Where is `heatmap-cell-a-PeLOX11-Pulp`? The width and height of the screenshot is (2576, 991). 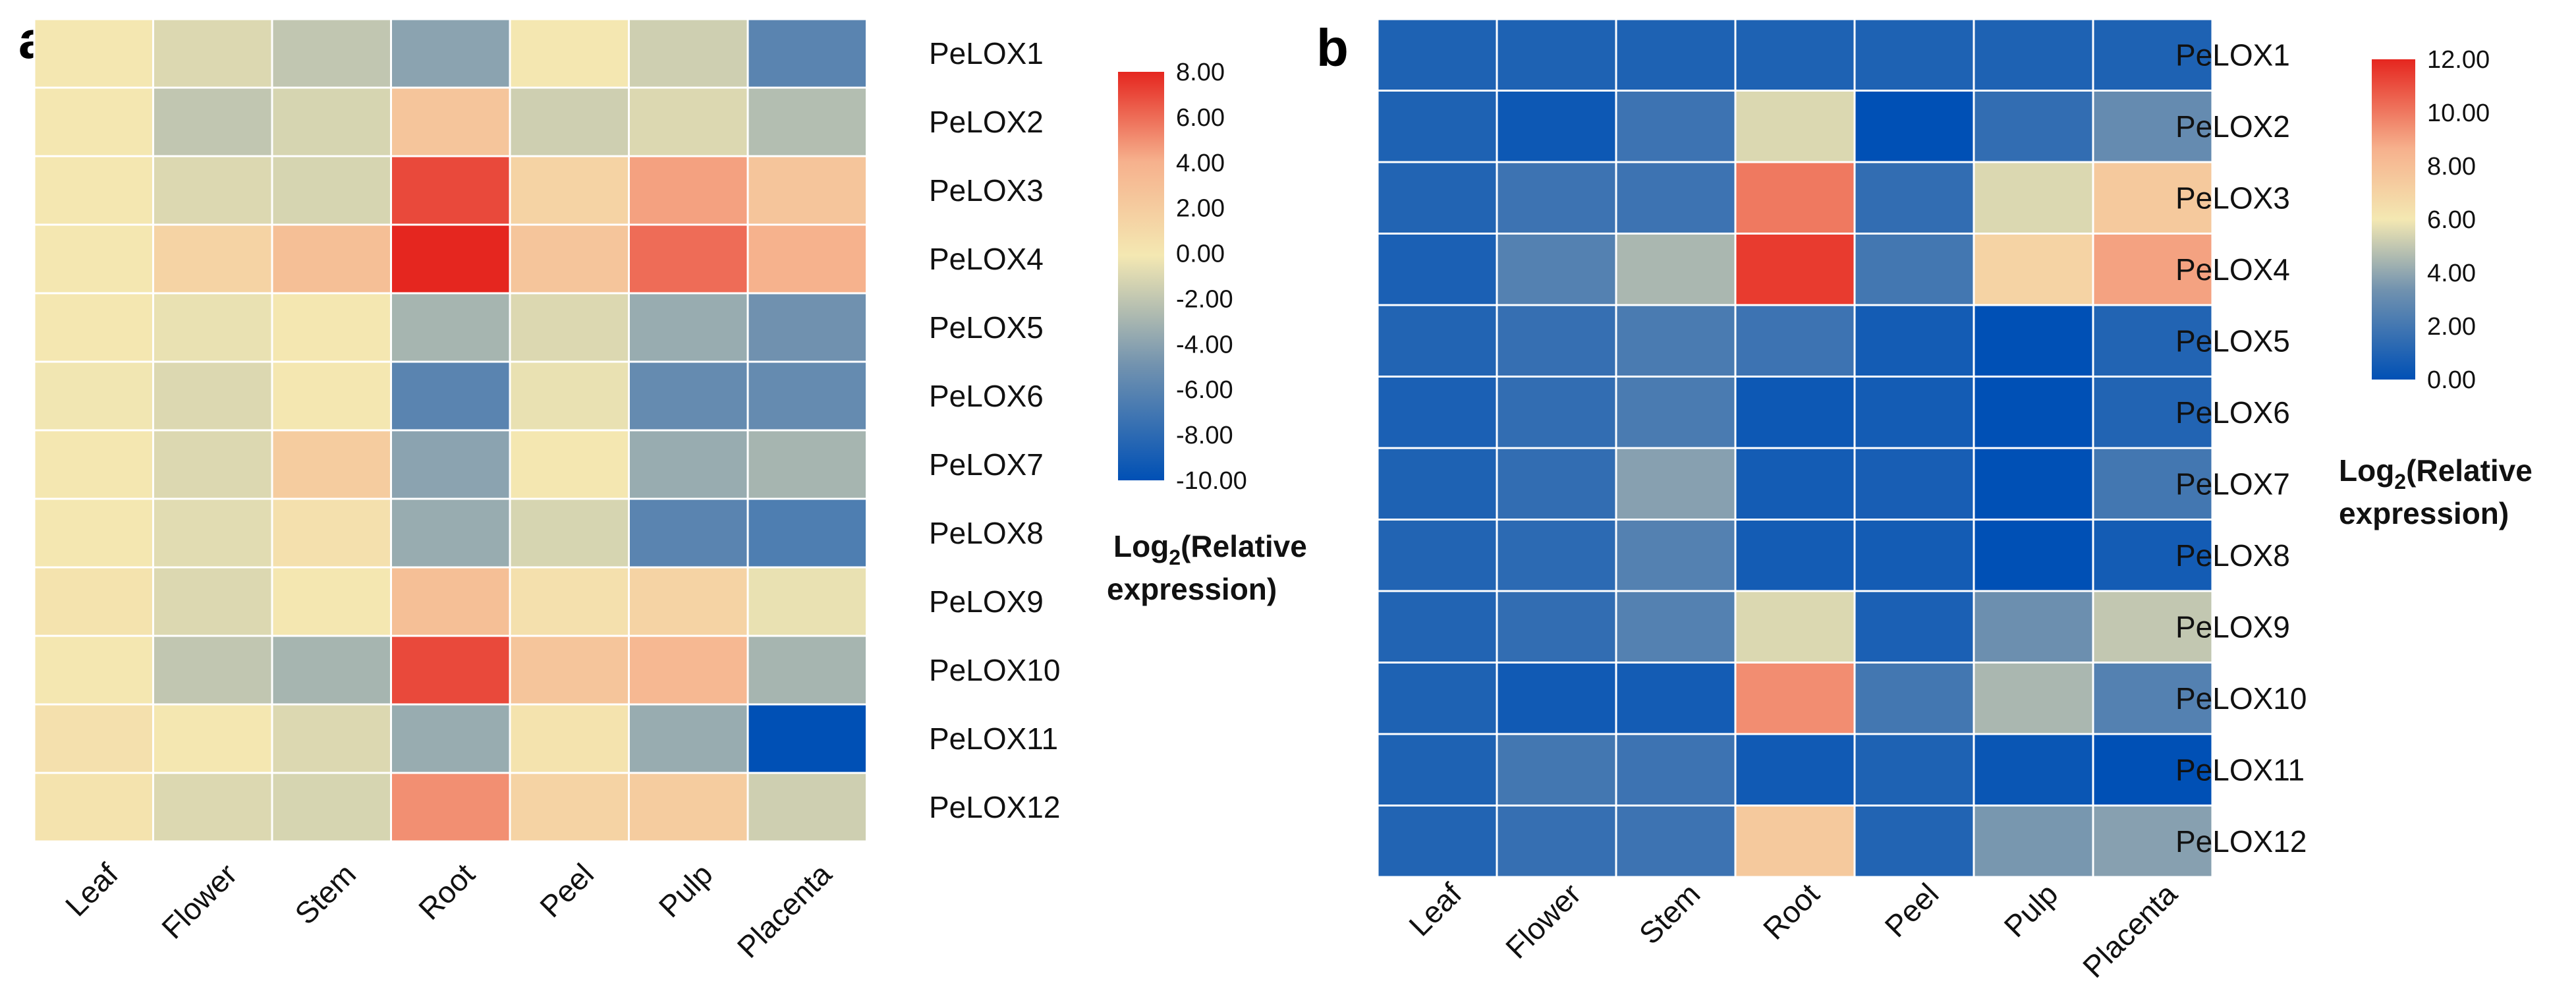
heatmap-cell-a-PeLOX11-Pulp is located at coordinates (688, 738).